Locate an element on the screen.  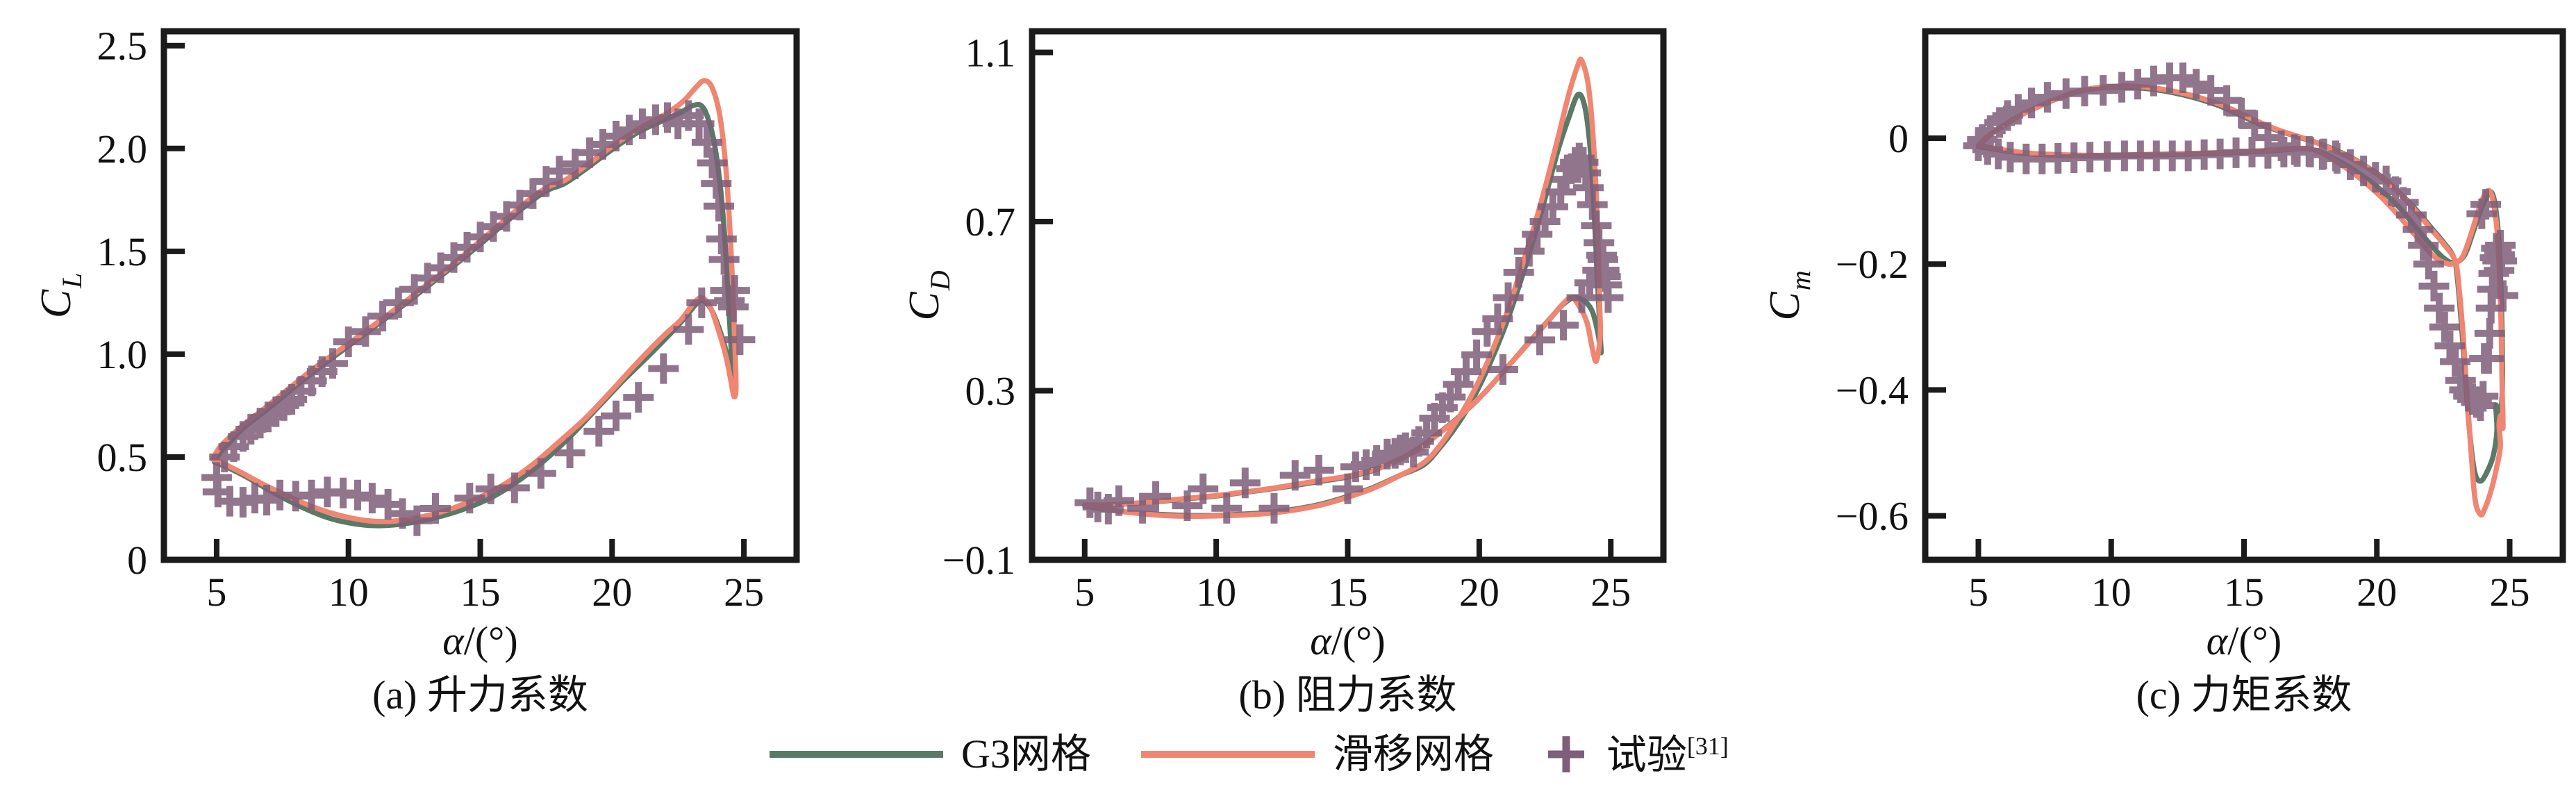
y-tick-label: 1.5 is located at coordinates (122, 251).